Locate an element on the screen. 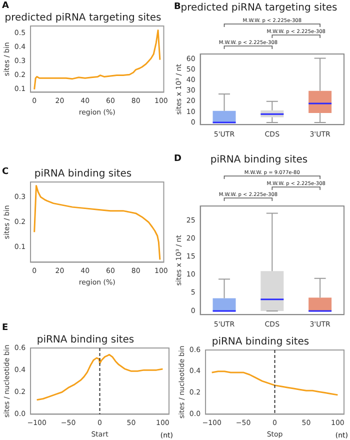 Image resolution: width=350 pixels, height=440 pixels. text: B is located at coordinates (177, 7).